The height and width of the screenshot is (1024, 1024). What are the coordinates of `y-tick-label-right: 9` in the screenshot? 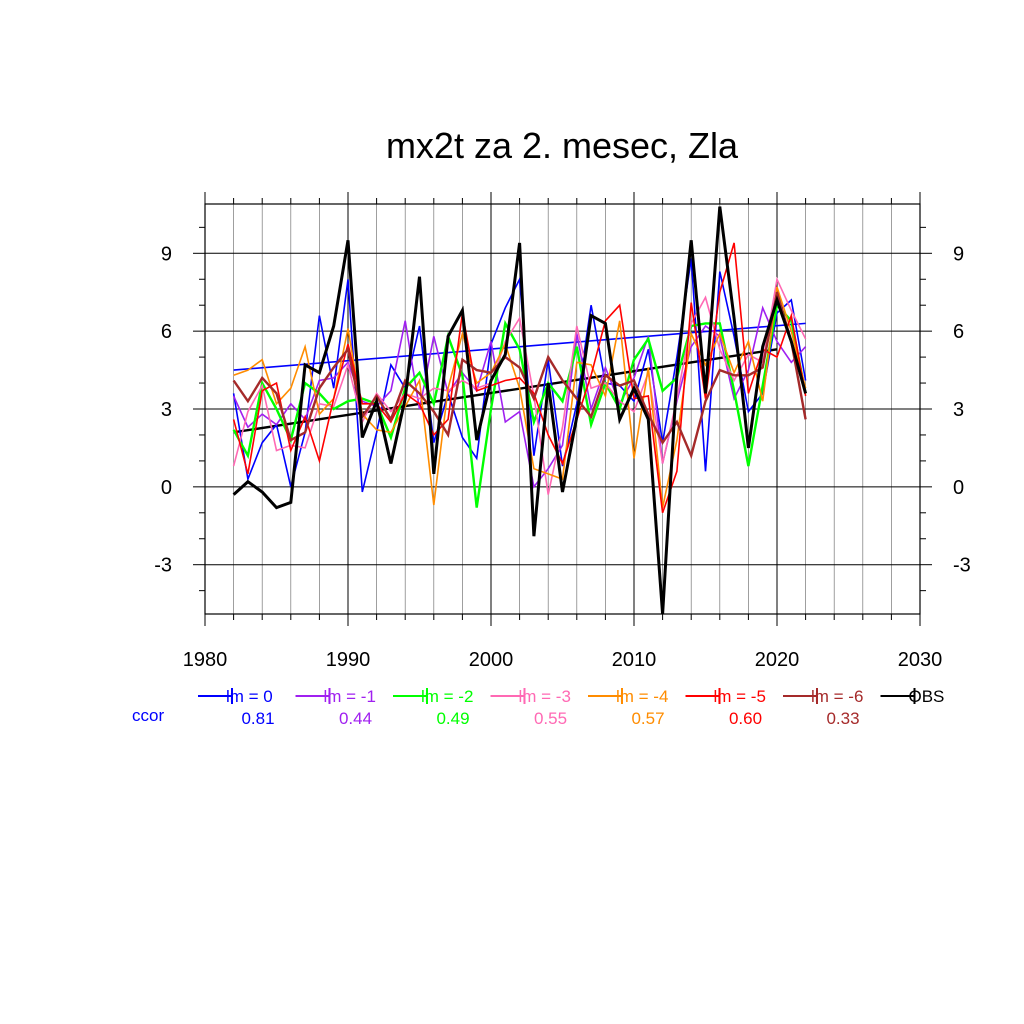 It's located at (958, 254).